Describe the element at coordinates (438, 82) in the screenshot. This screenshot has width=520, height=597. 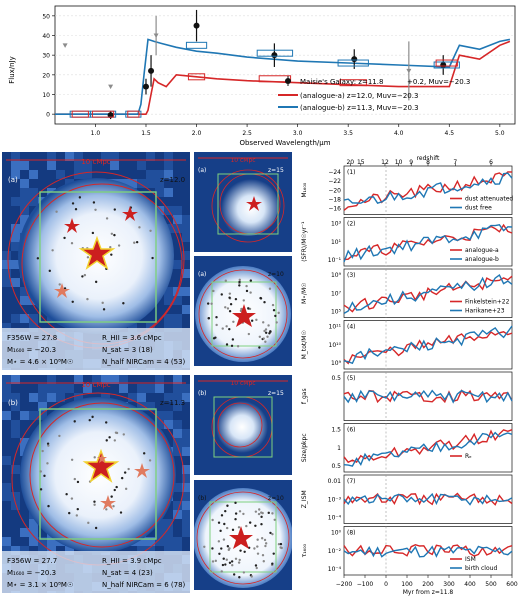
I see `sed-legend-maisie-rest: +0.2, Muv=−20.3` at that location.